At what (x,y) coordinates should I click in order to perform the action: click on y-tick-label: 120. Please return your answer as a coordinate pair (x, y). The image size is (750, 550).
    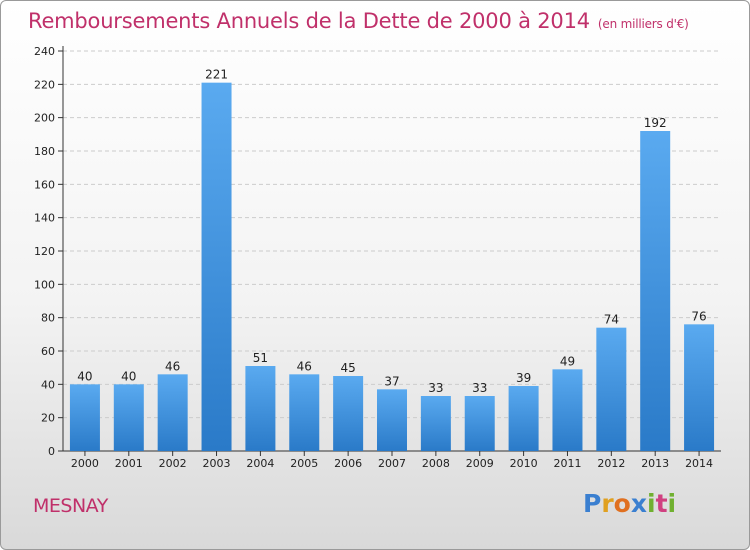
    Looking at the image, I should click on (44, 251).